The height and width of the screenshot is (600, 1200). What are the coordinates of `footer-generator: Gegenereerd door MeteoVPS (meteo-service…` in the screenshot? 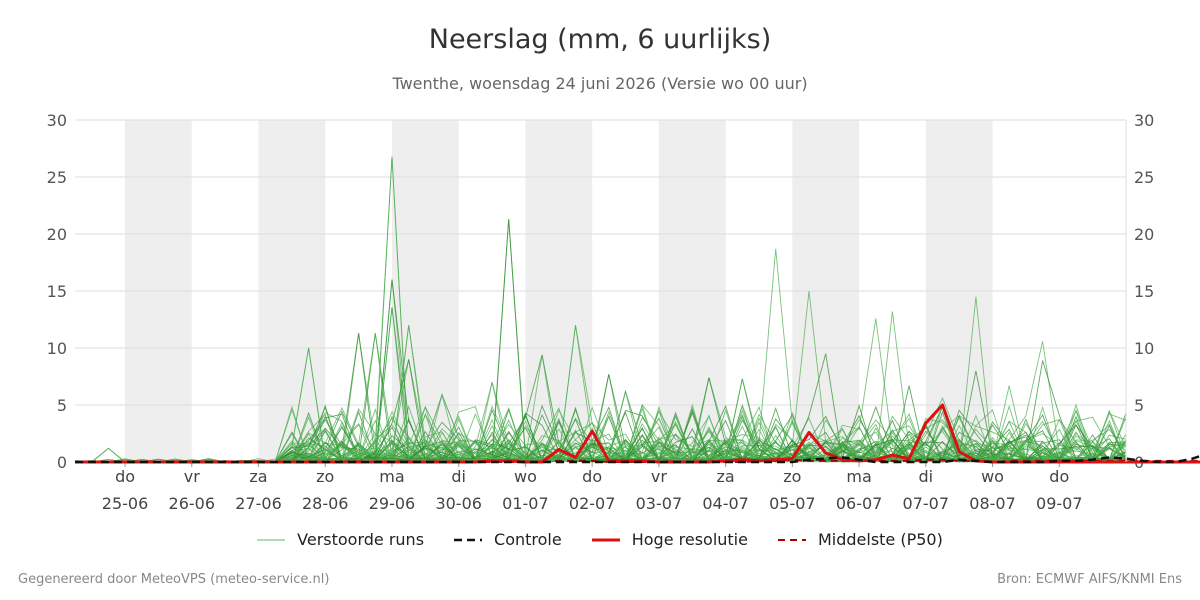 It's located at (174, 579).